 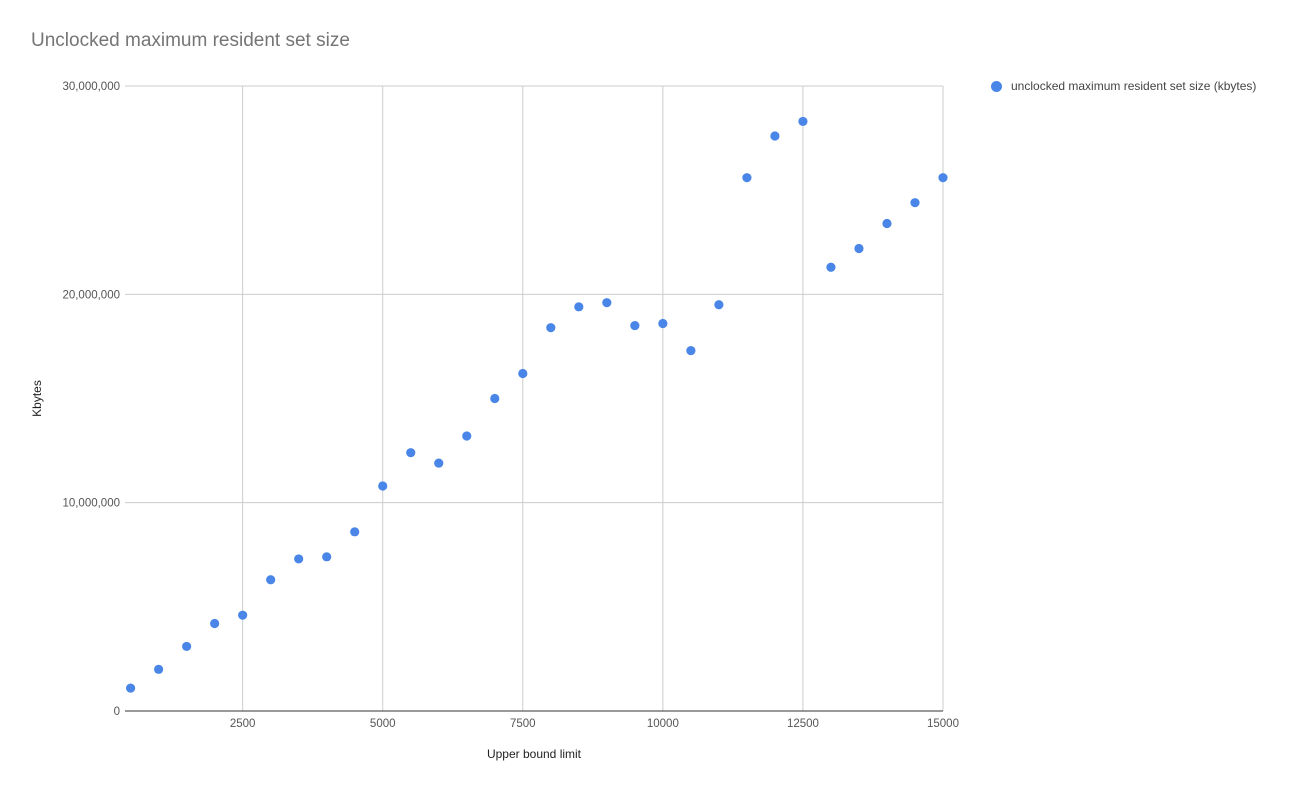 I want to click on x-tick-label: 10000, so click(x=663, y=724).